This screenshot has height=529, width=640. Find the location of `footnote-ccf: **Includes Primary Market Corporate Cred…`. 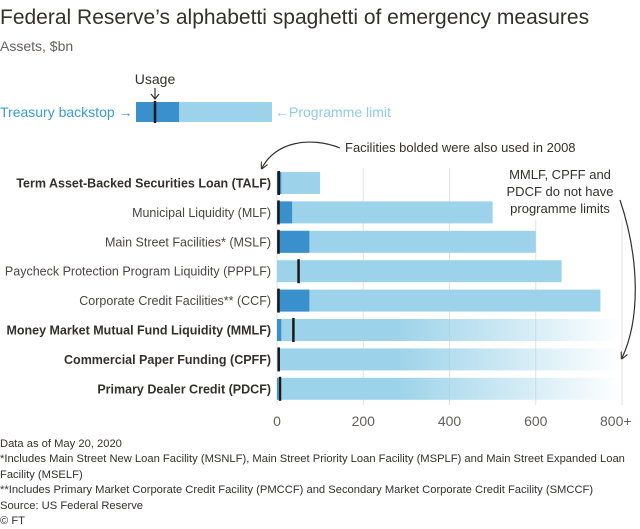

footnote-ccf: **Includes Primary Market Corporate Cred… is located at coordinates (297, 490).